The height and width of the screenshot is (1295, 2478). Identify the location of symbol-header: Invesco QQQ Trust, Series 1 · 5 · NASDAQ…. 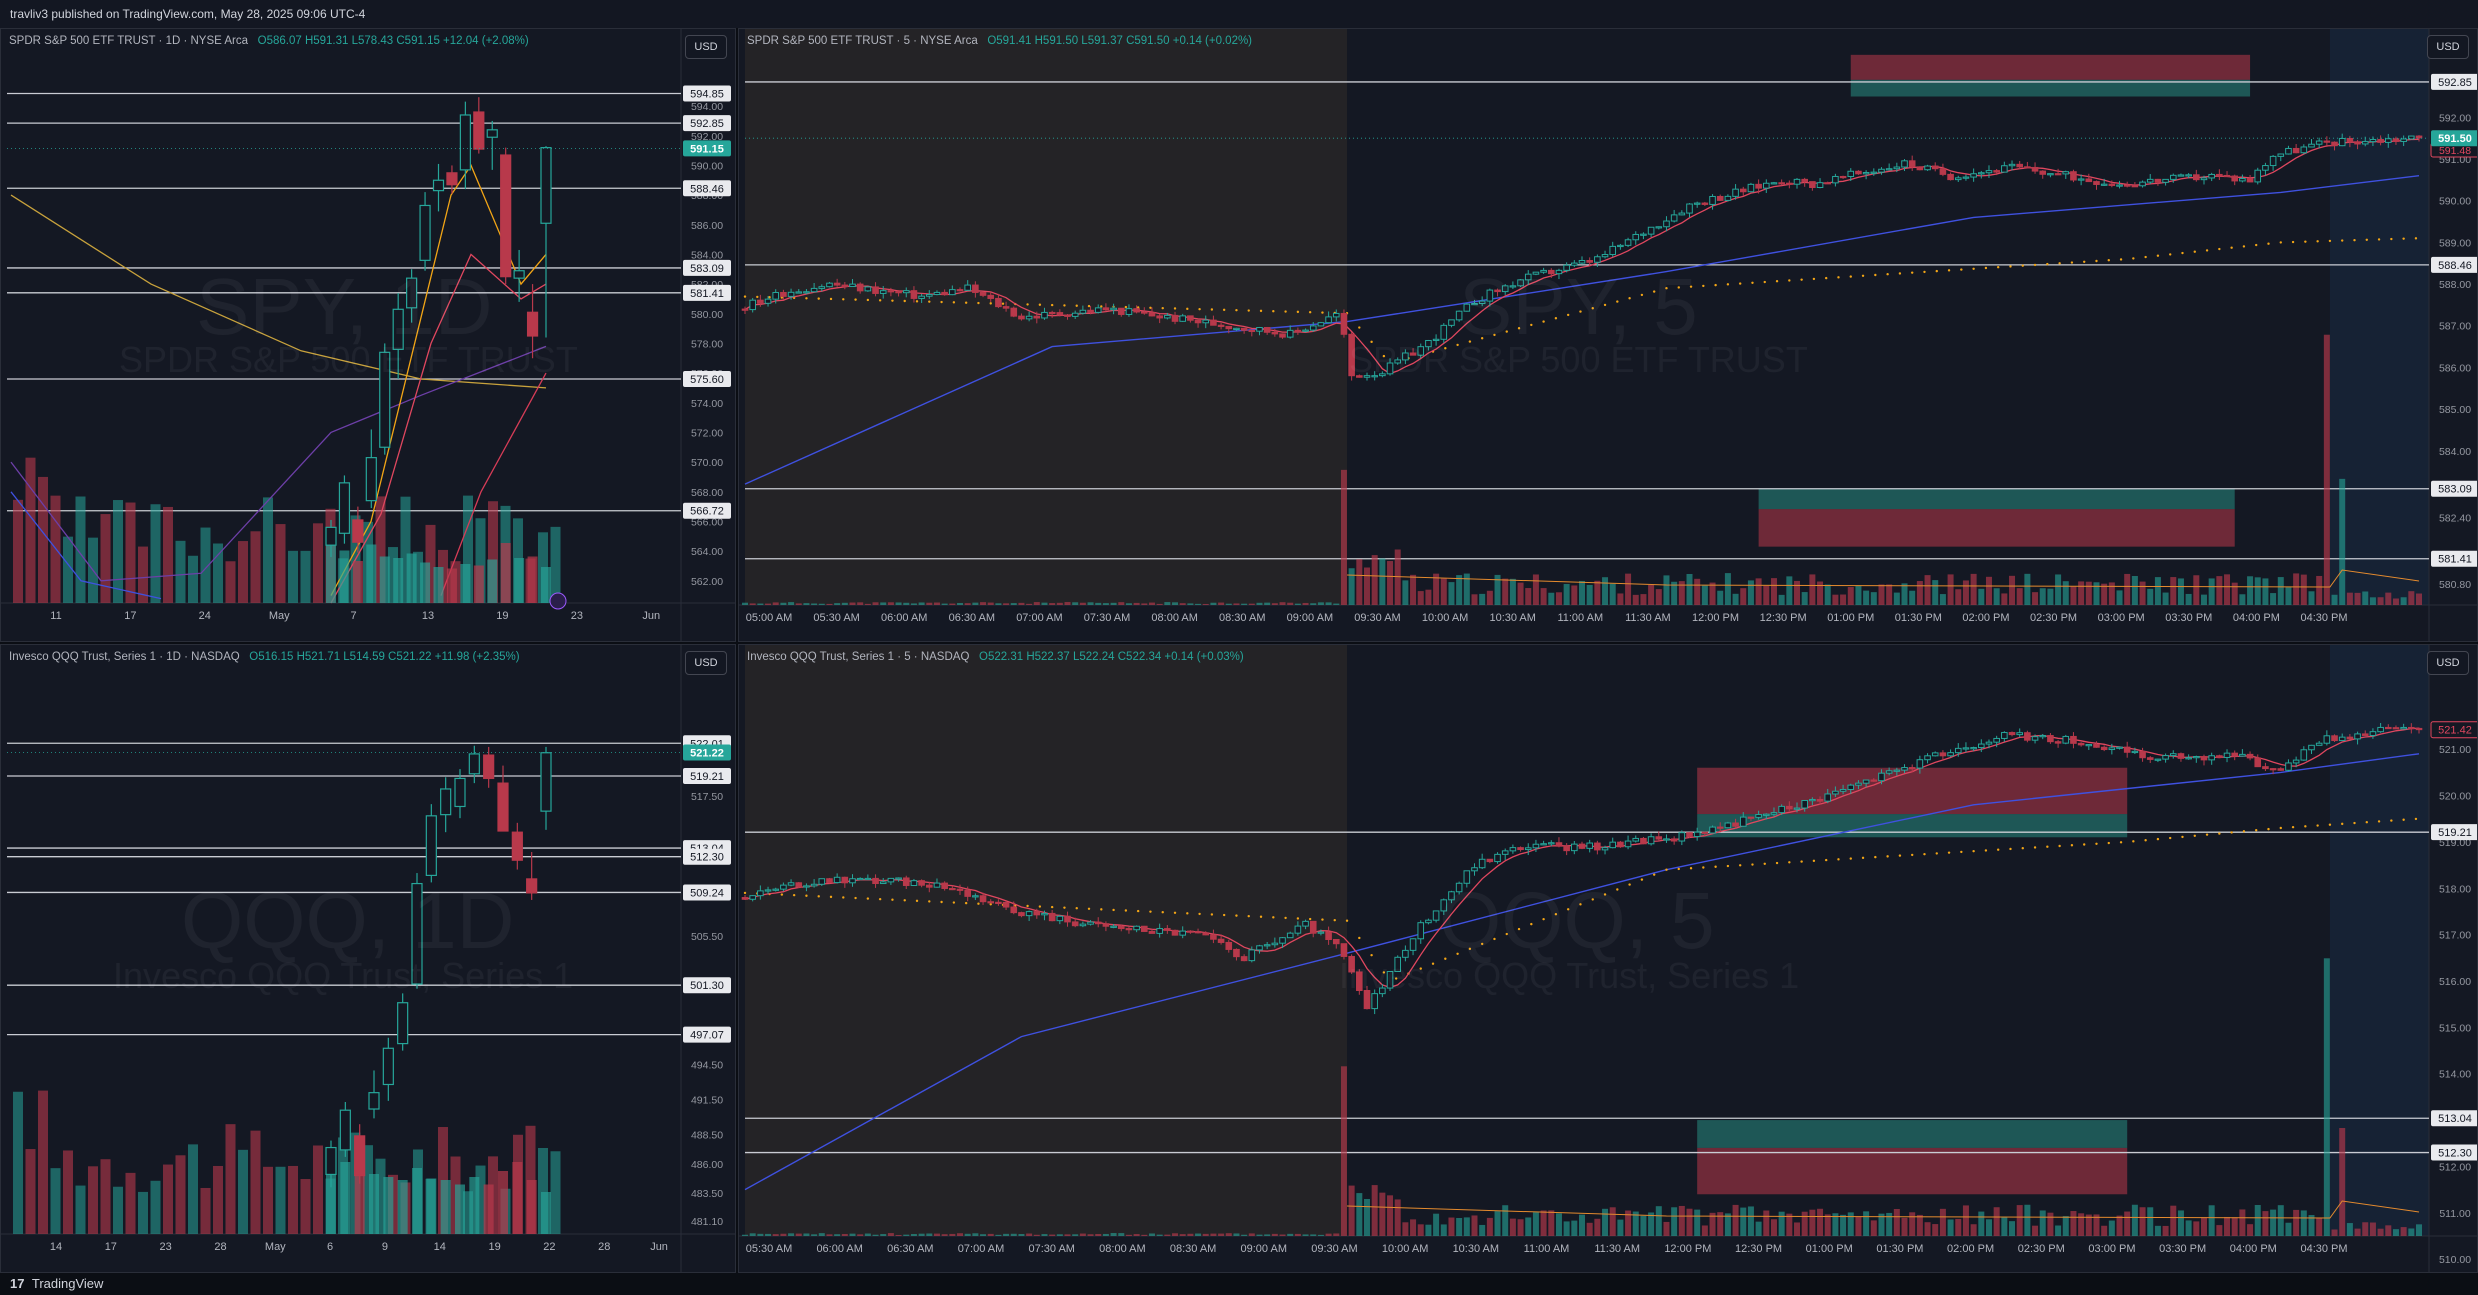
(995, 657).